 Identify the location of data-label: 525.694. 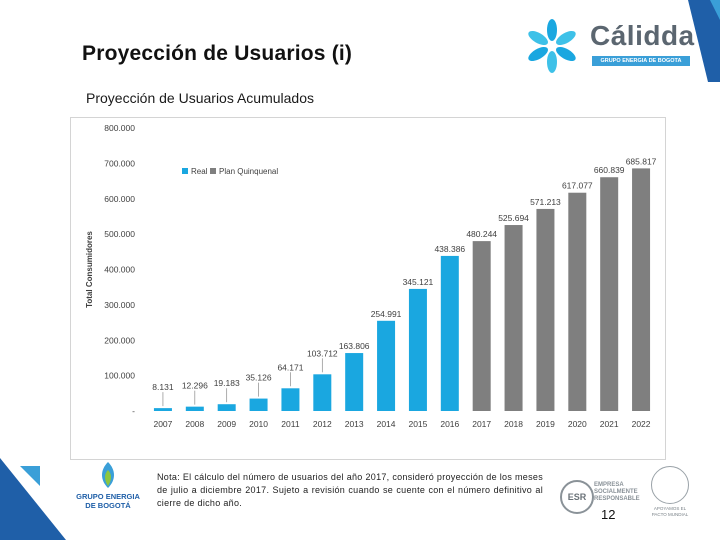
(513, 218).